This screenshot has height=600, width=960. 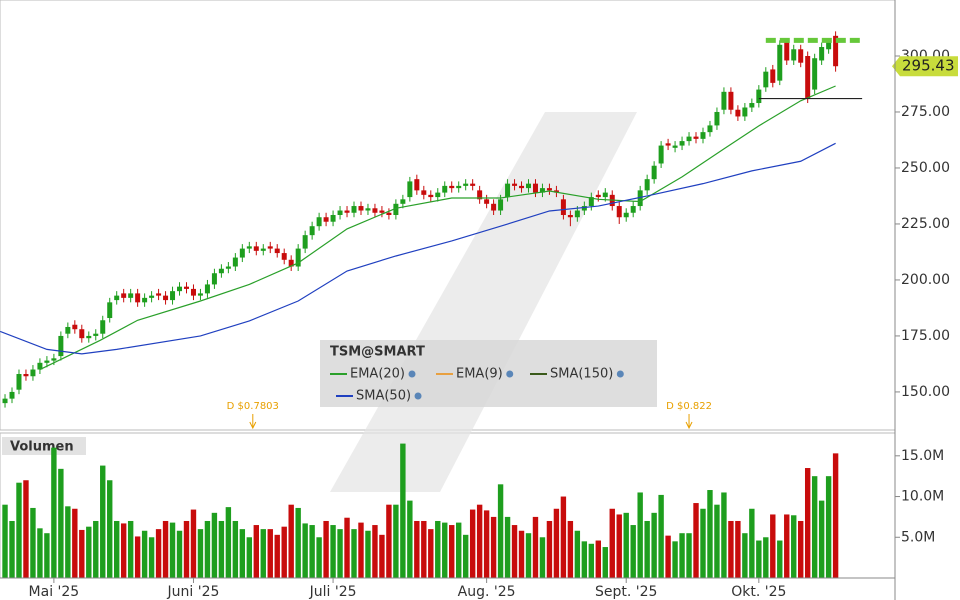 What do you see at coordinates (253, 406) in the screenshot?
I see `dividend-label: D $0.7803` at bounding box center [253, 406].